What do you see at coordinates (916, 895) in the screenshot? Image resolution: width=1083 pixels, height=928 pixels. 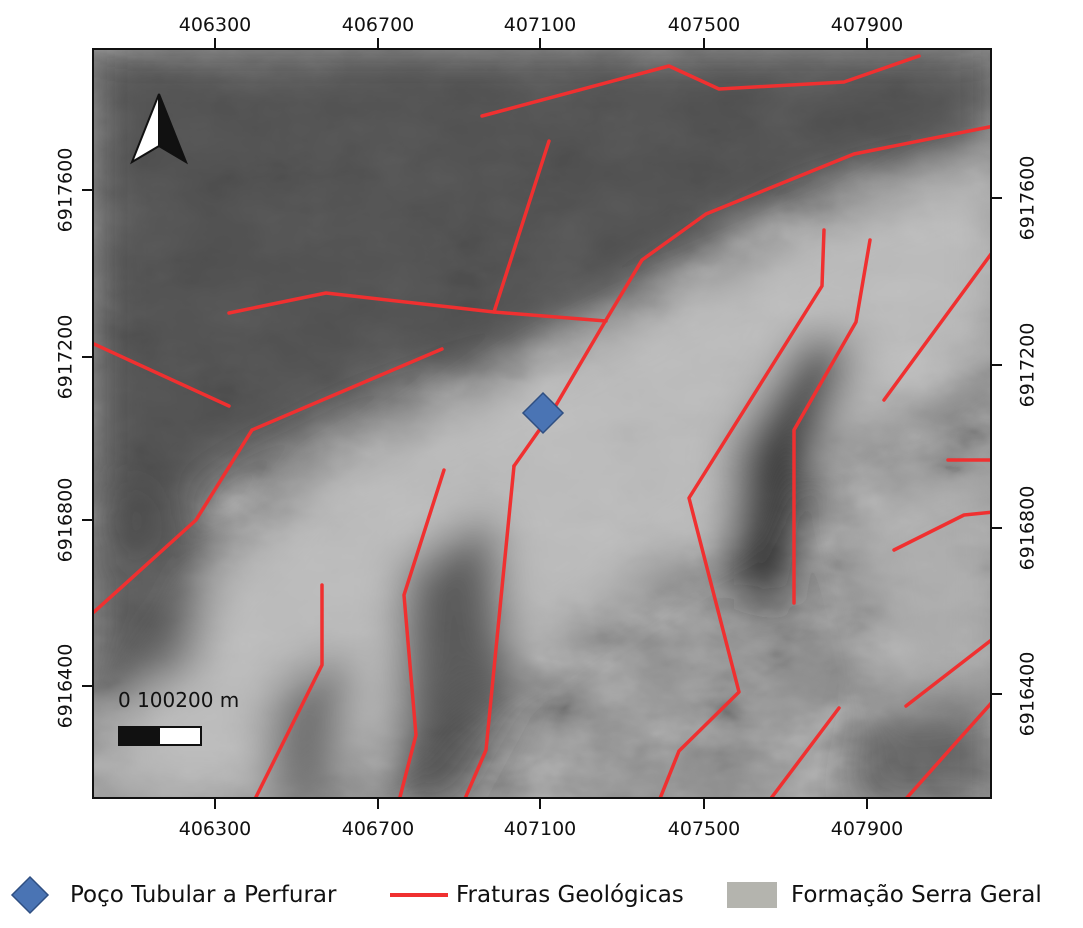 I see `legend-label-formation: Formação Serra Geral` at bounding box center [916, 895].